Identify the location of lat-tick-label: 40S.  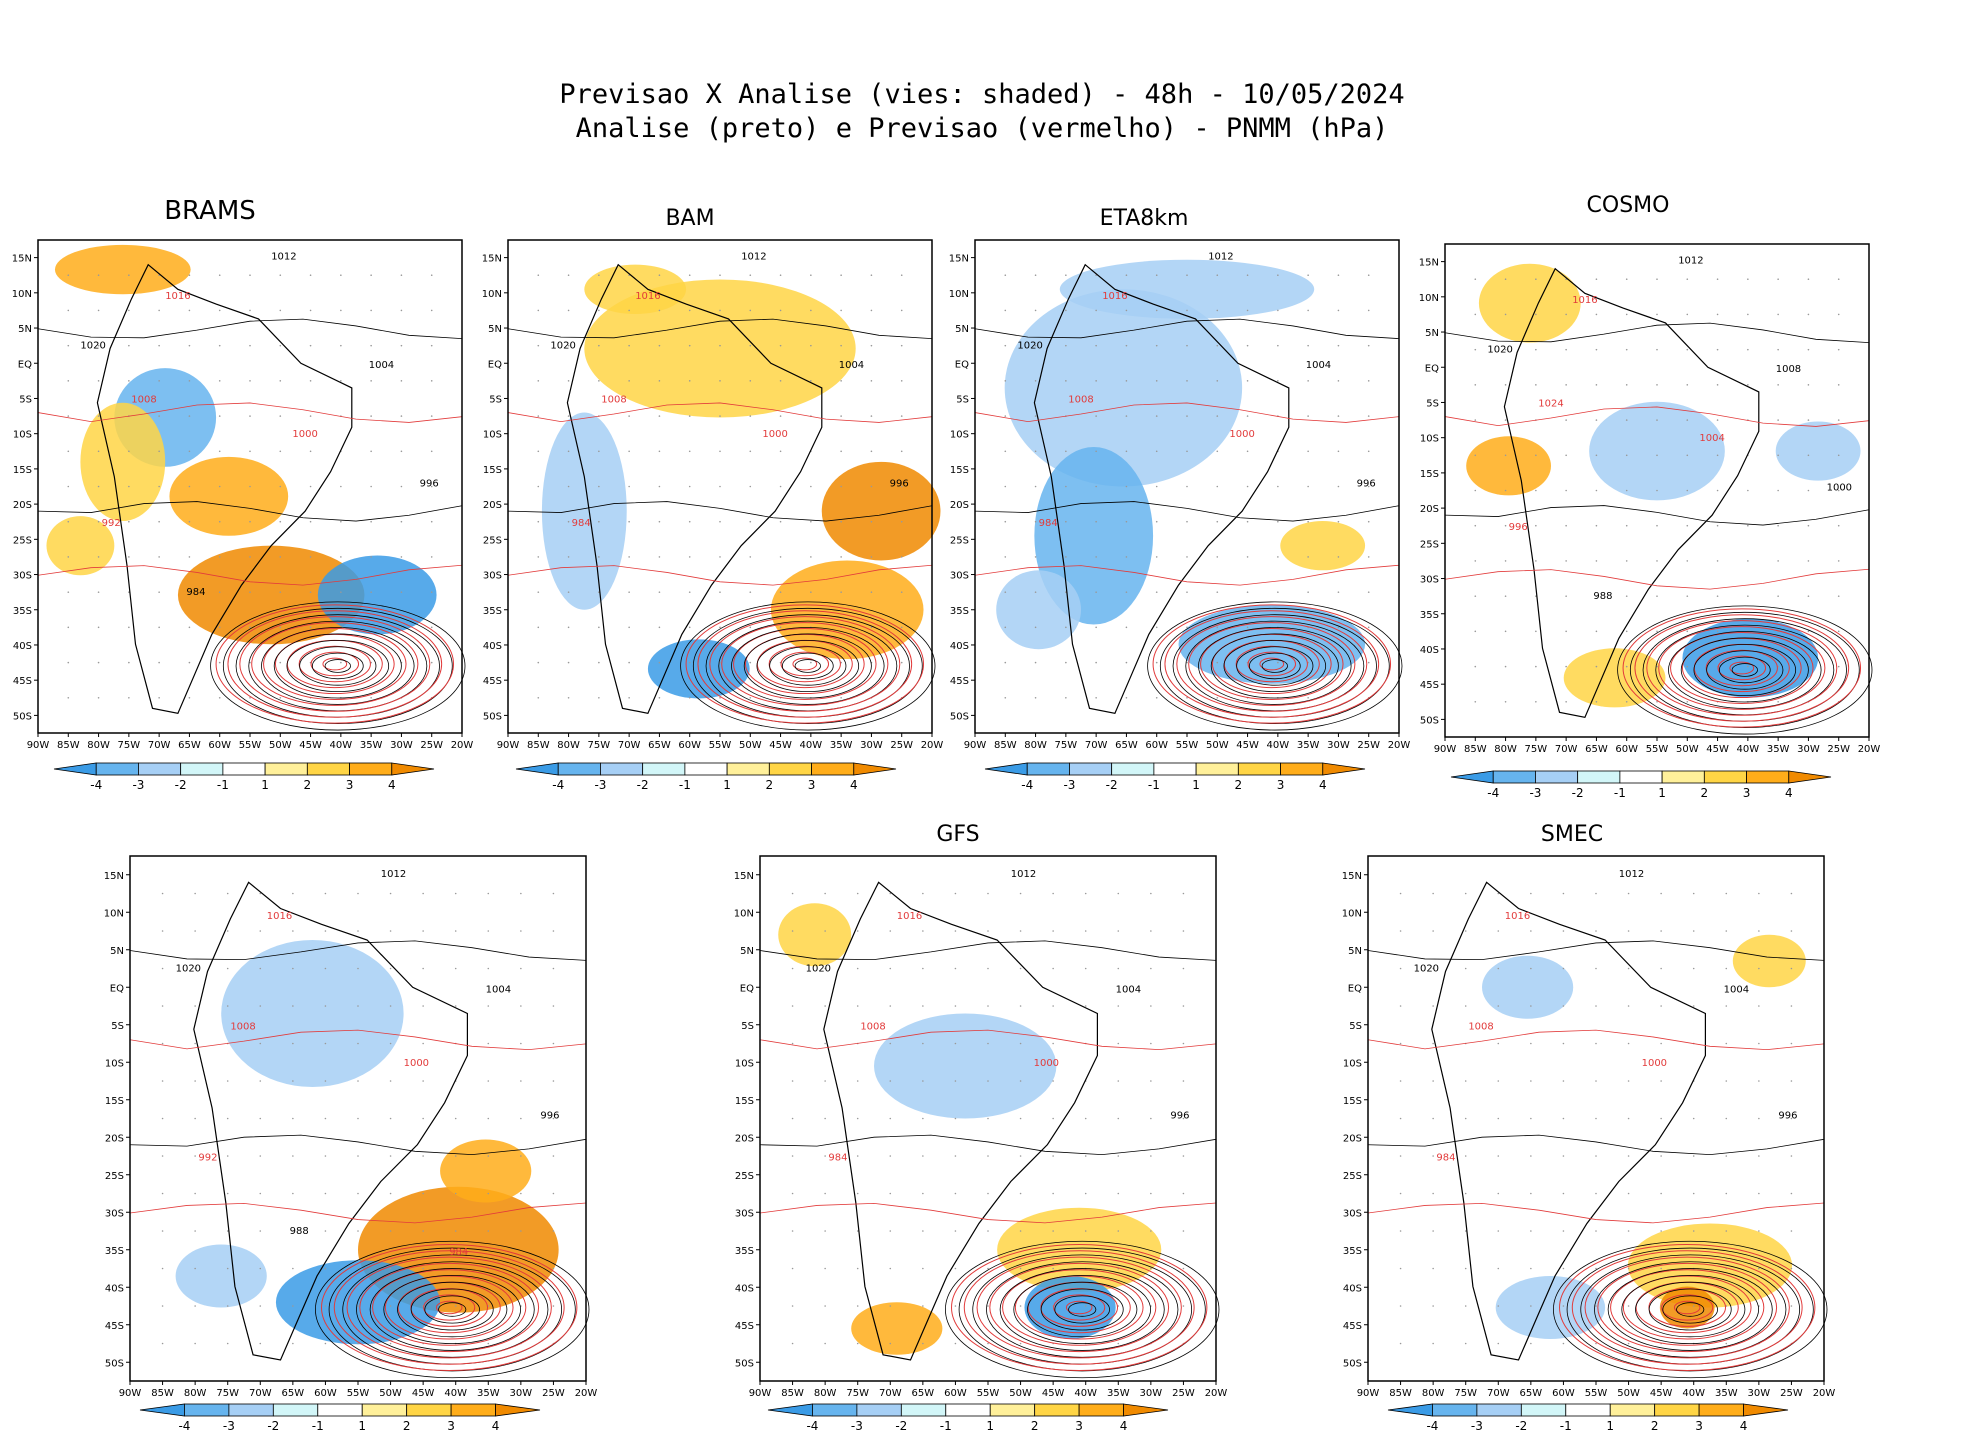
(1352, 1288).